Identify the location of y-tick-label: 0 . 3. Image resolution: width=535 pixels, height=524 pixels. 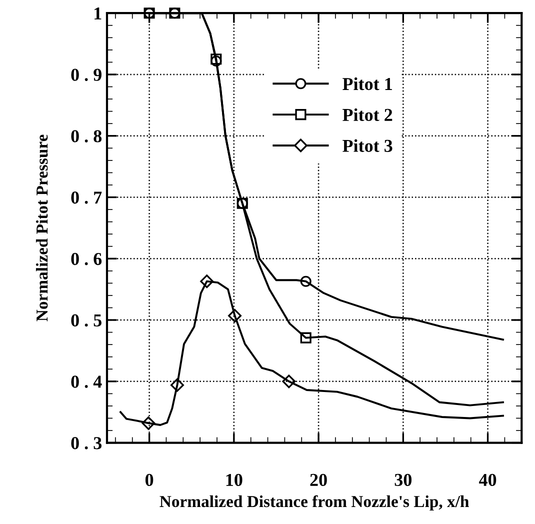
(86, 443).